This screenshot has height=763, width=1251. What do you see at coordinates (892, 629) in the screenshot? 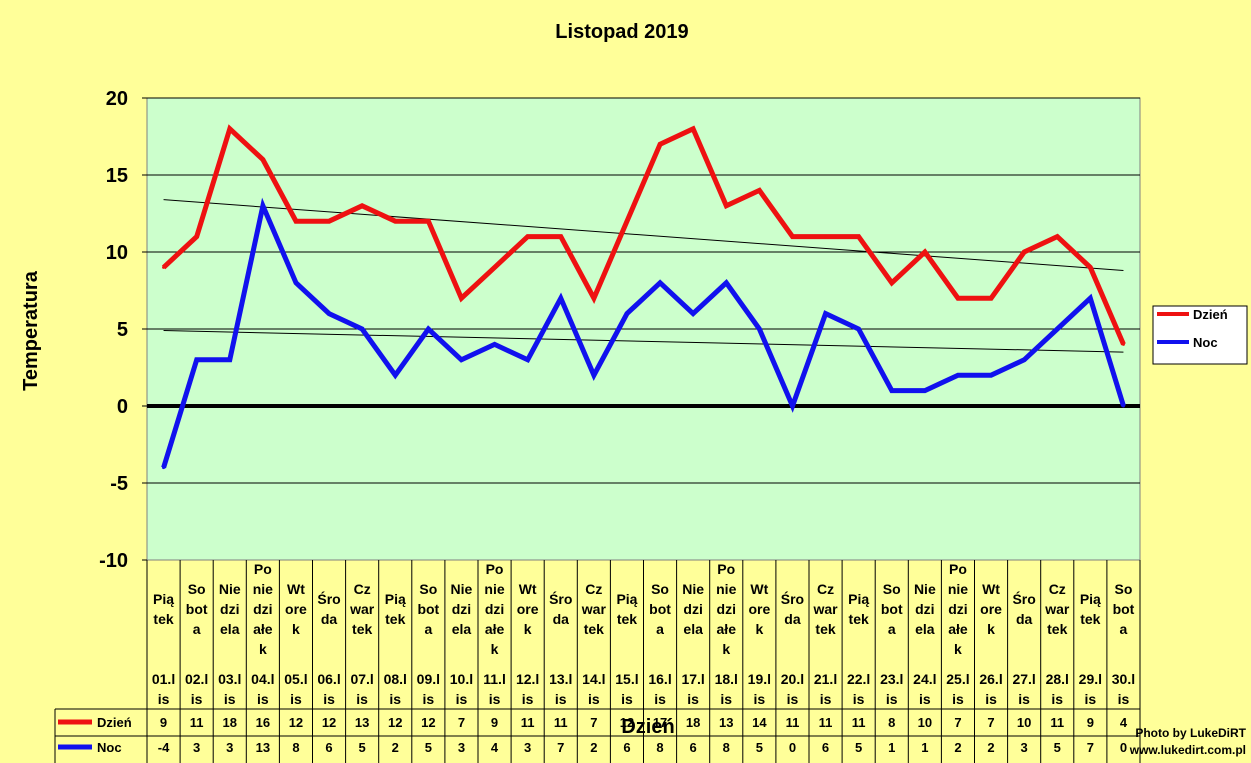
I see `category-day-label: a` at bounding box center [892, 629].